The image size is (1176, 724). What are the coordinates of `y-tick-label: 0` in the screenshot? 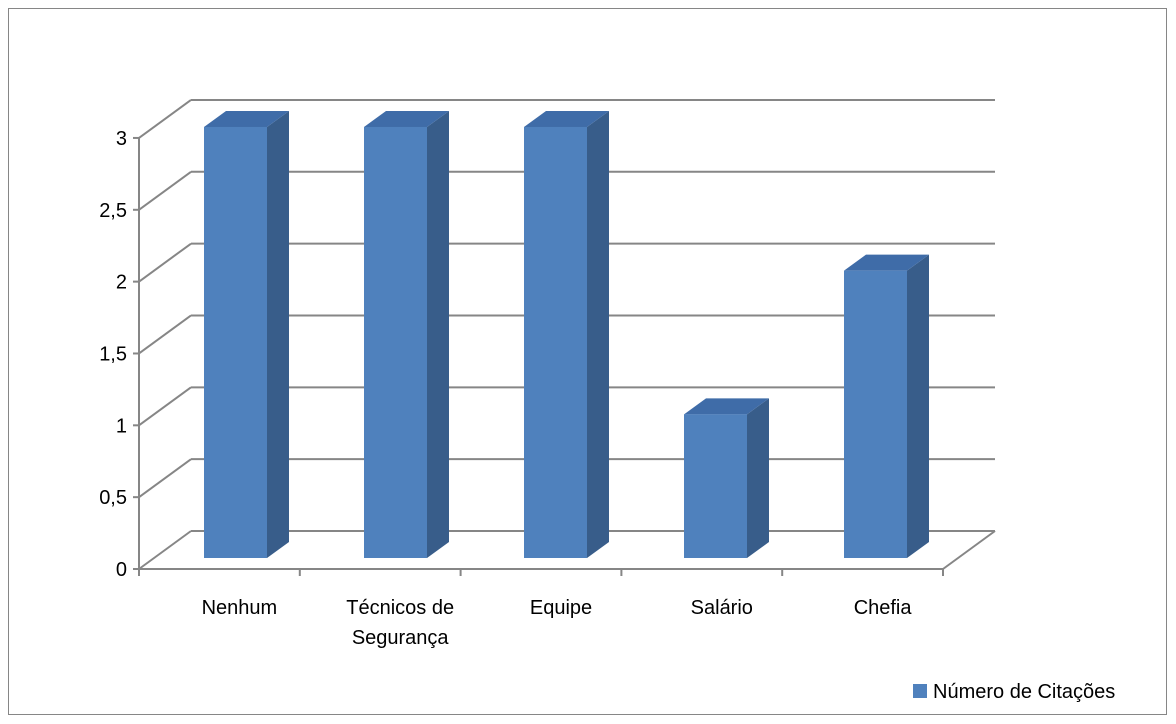 It's located at (121, 570).